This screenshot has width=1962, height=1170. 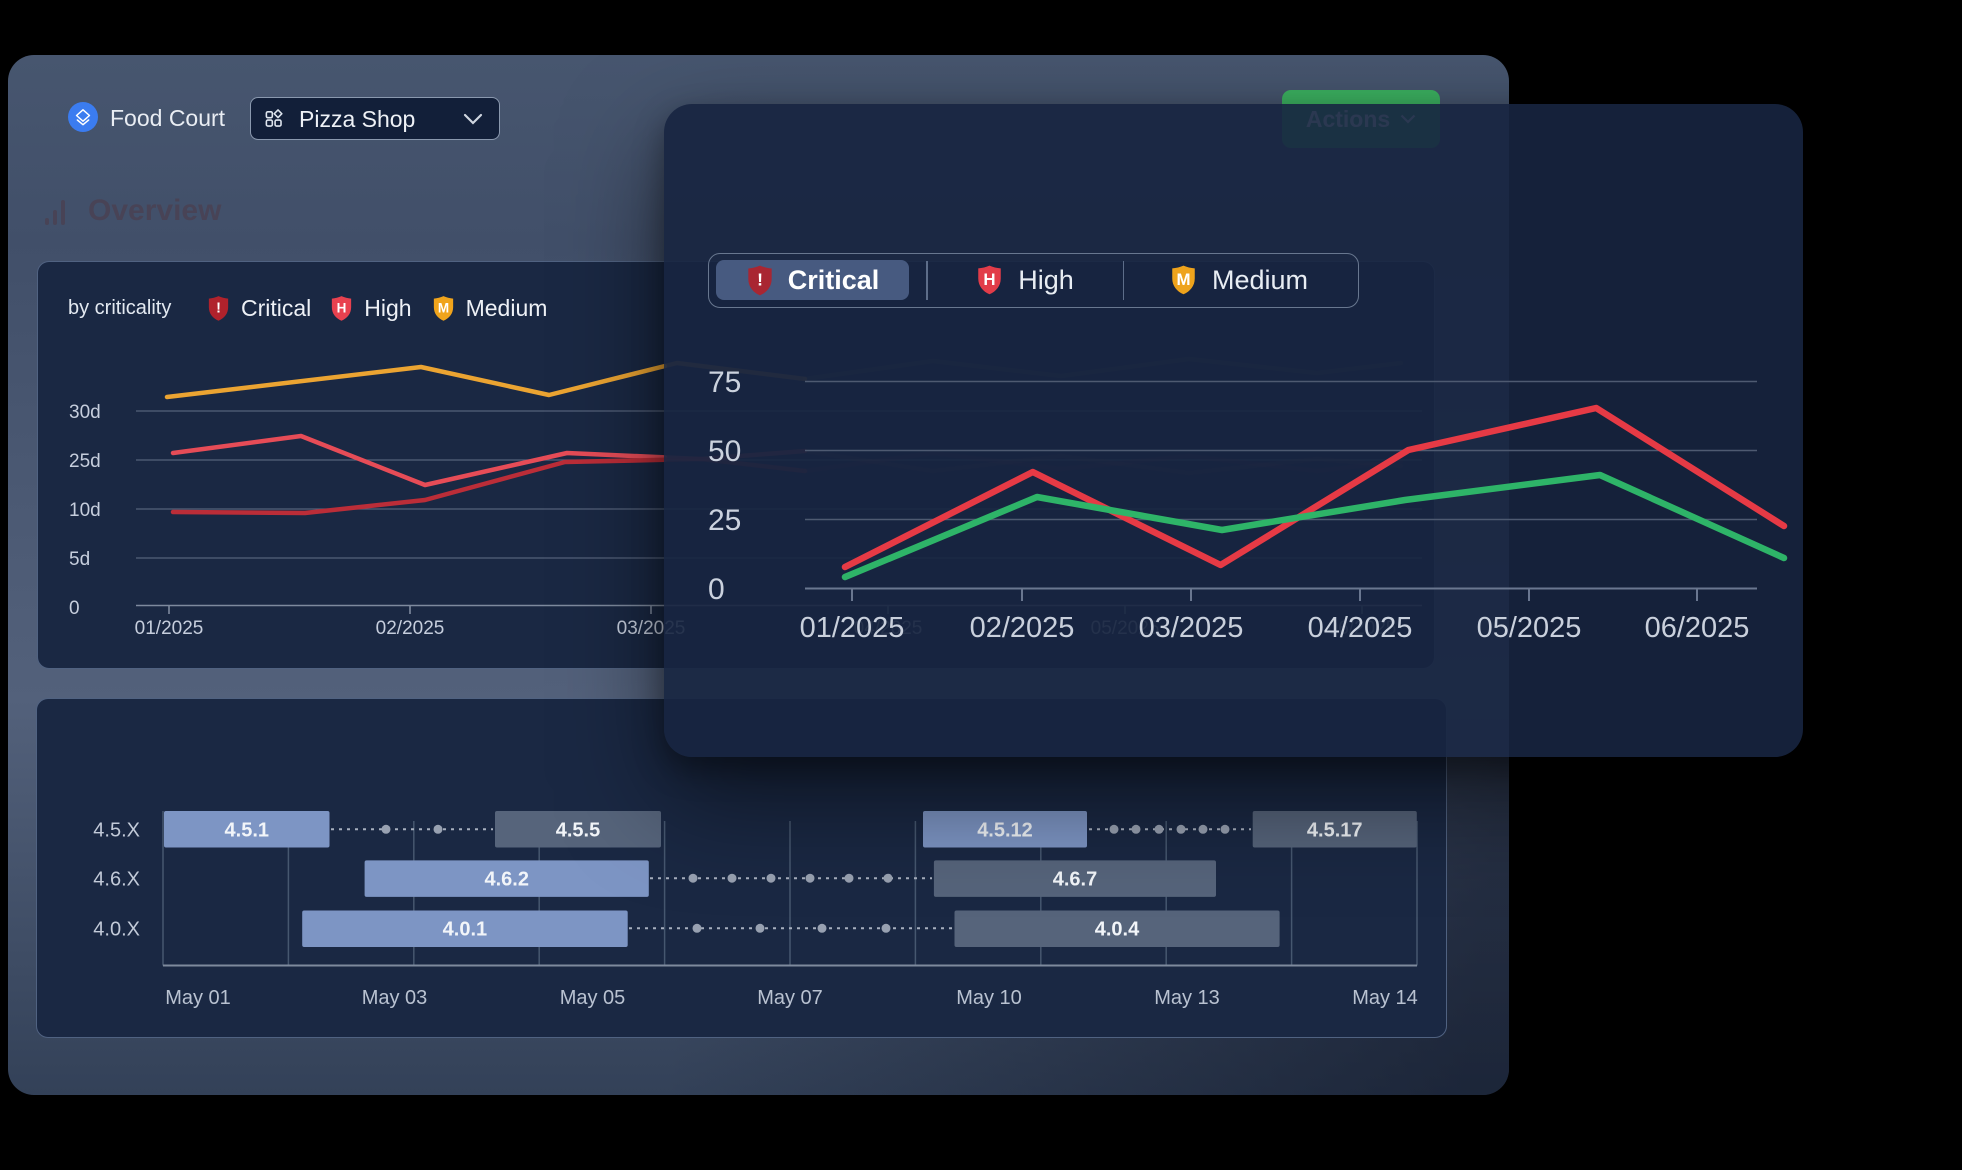 What do you see at coordinates (724, 451) in the screenshot?
I see `svg-text: 50` at bounding box center [724, 451].